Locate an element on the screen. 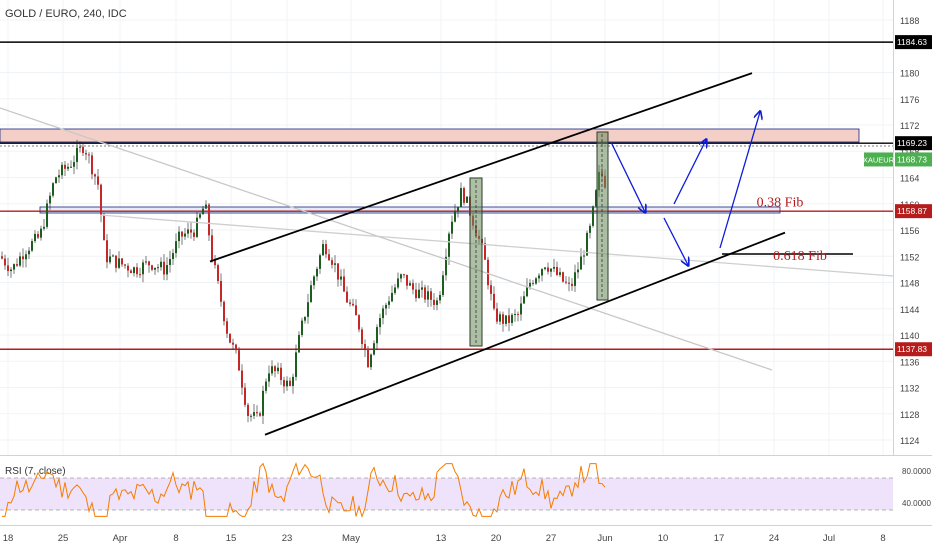  price-level-label: 1184.63 is located at coordinates (912, 42).